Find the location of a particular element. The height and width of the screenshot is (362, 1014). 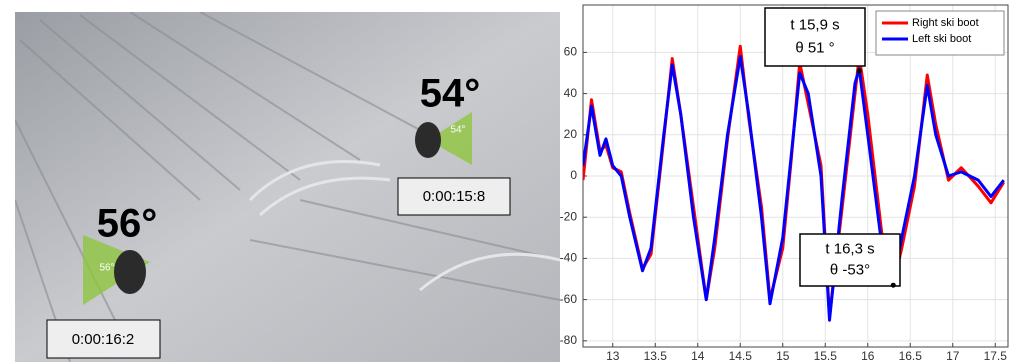

timestamp: 0:00:16:2 is located at coordinates (103, 339).